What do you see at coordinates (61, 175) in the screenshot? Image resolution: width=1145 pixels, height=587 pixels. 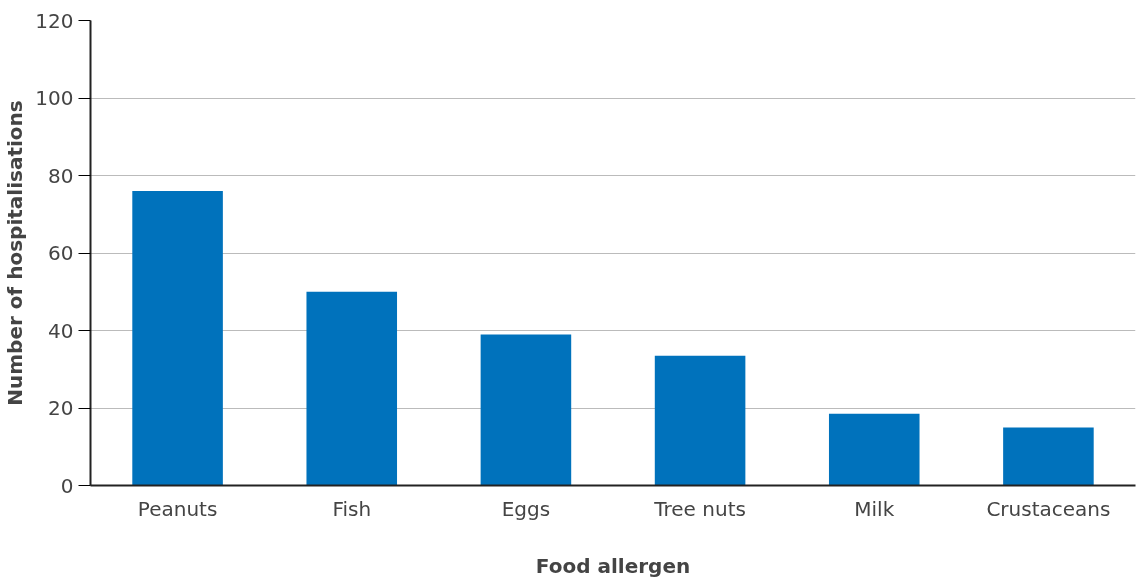 I see `y-tick-label: 80` at bounding box center [61, 175].